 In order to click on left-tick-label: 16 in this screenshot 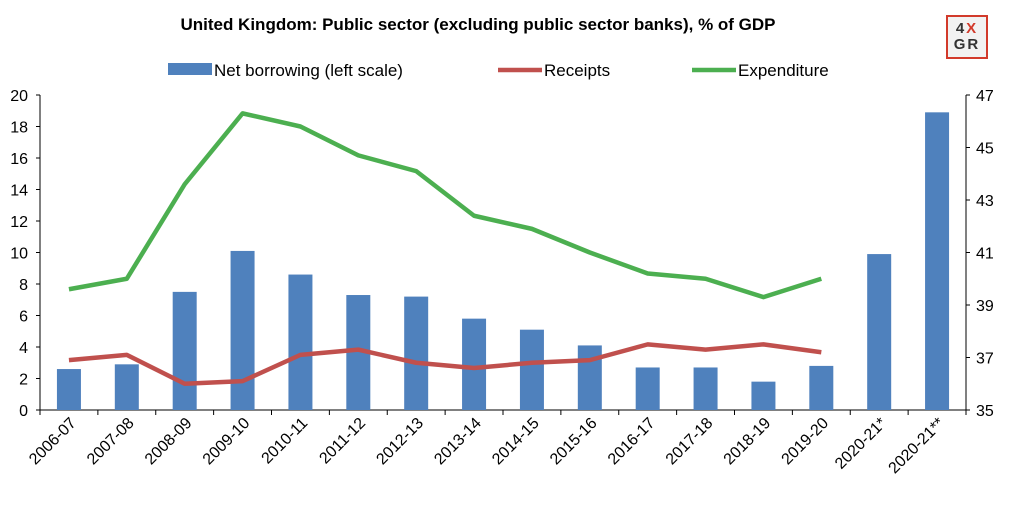, I will do `click(19, 159)`.